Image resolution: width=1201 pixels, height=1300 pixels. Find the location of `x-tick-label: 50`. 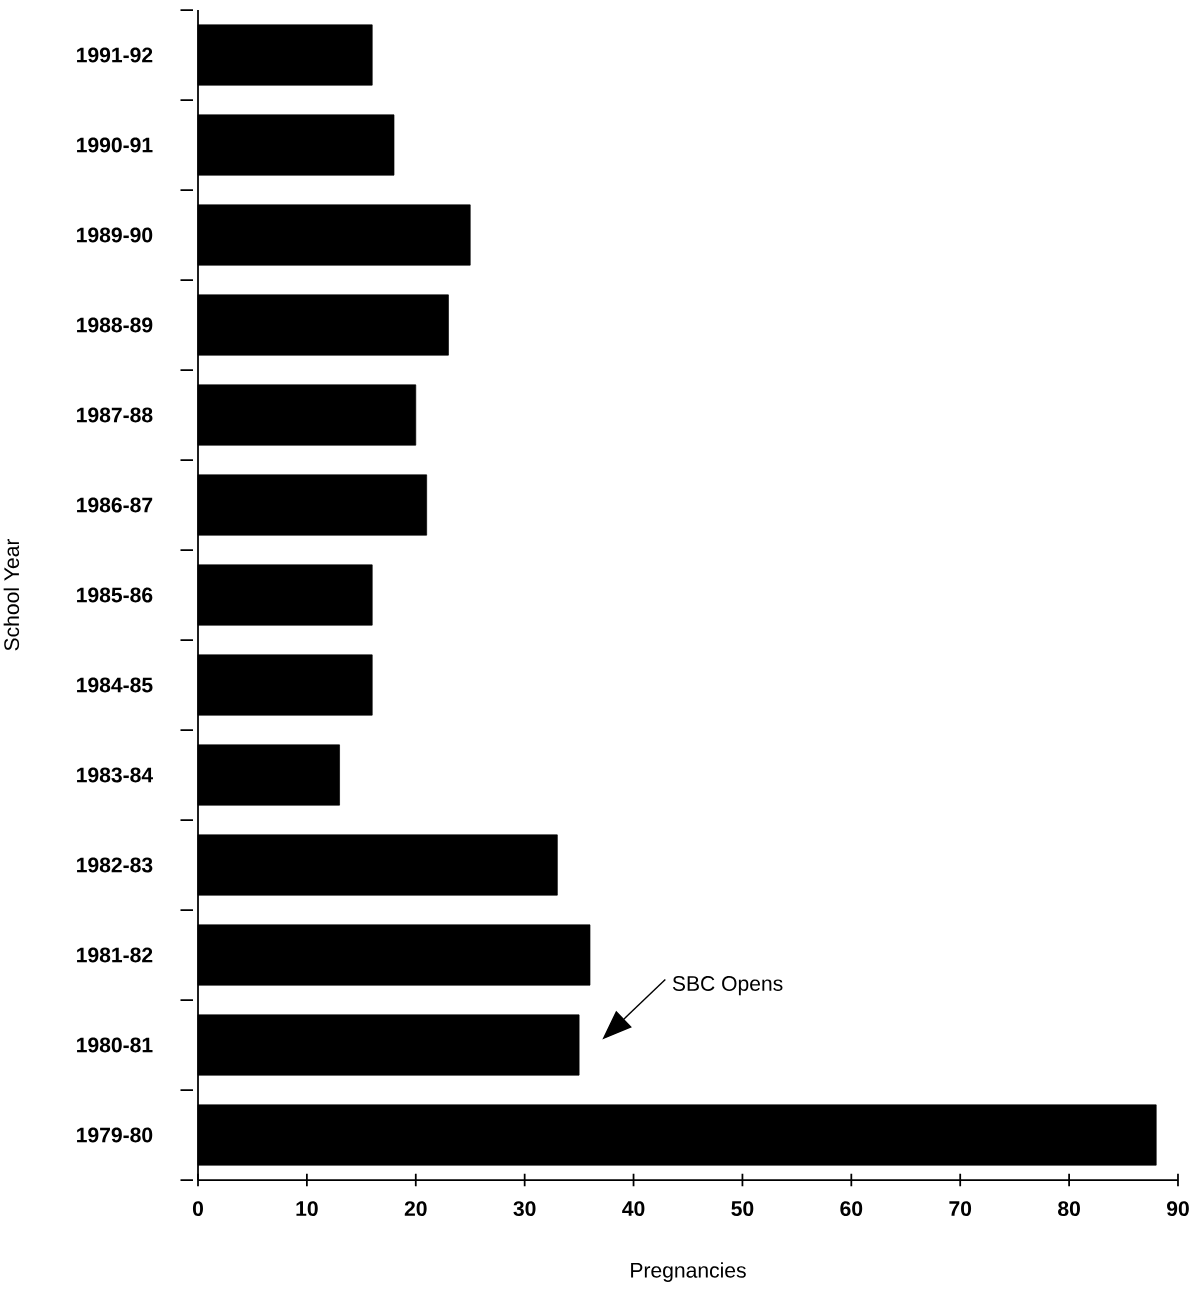

x-tick-label: 50 is located at coordinates (742, 1209).